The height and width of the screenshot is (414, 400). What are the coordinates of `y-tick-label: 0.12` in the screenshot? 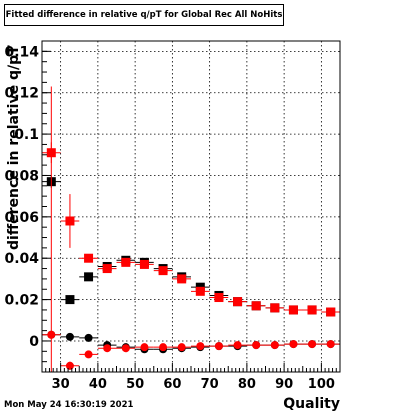 It's located at (21, 94).